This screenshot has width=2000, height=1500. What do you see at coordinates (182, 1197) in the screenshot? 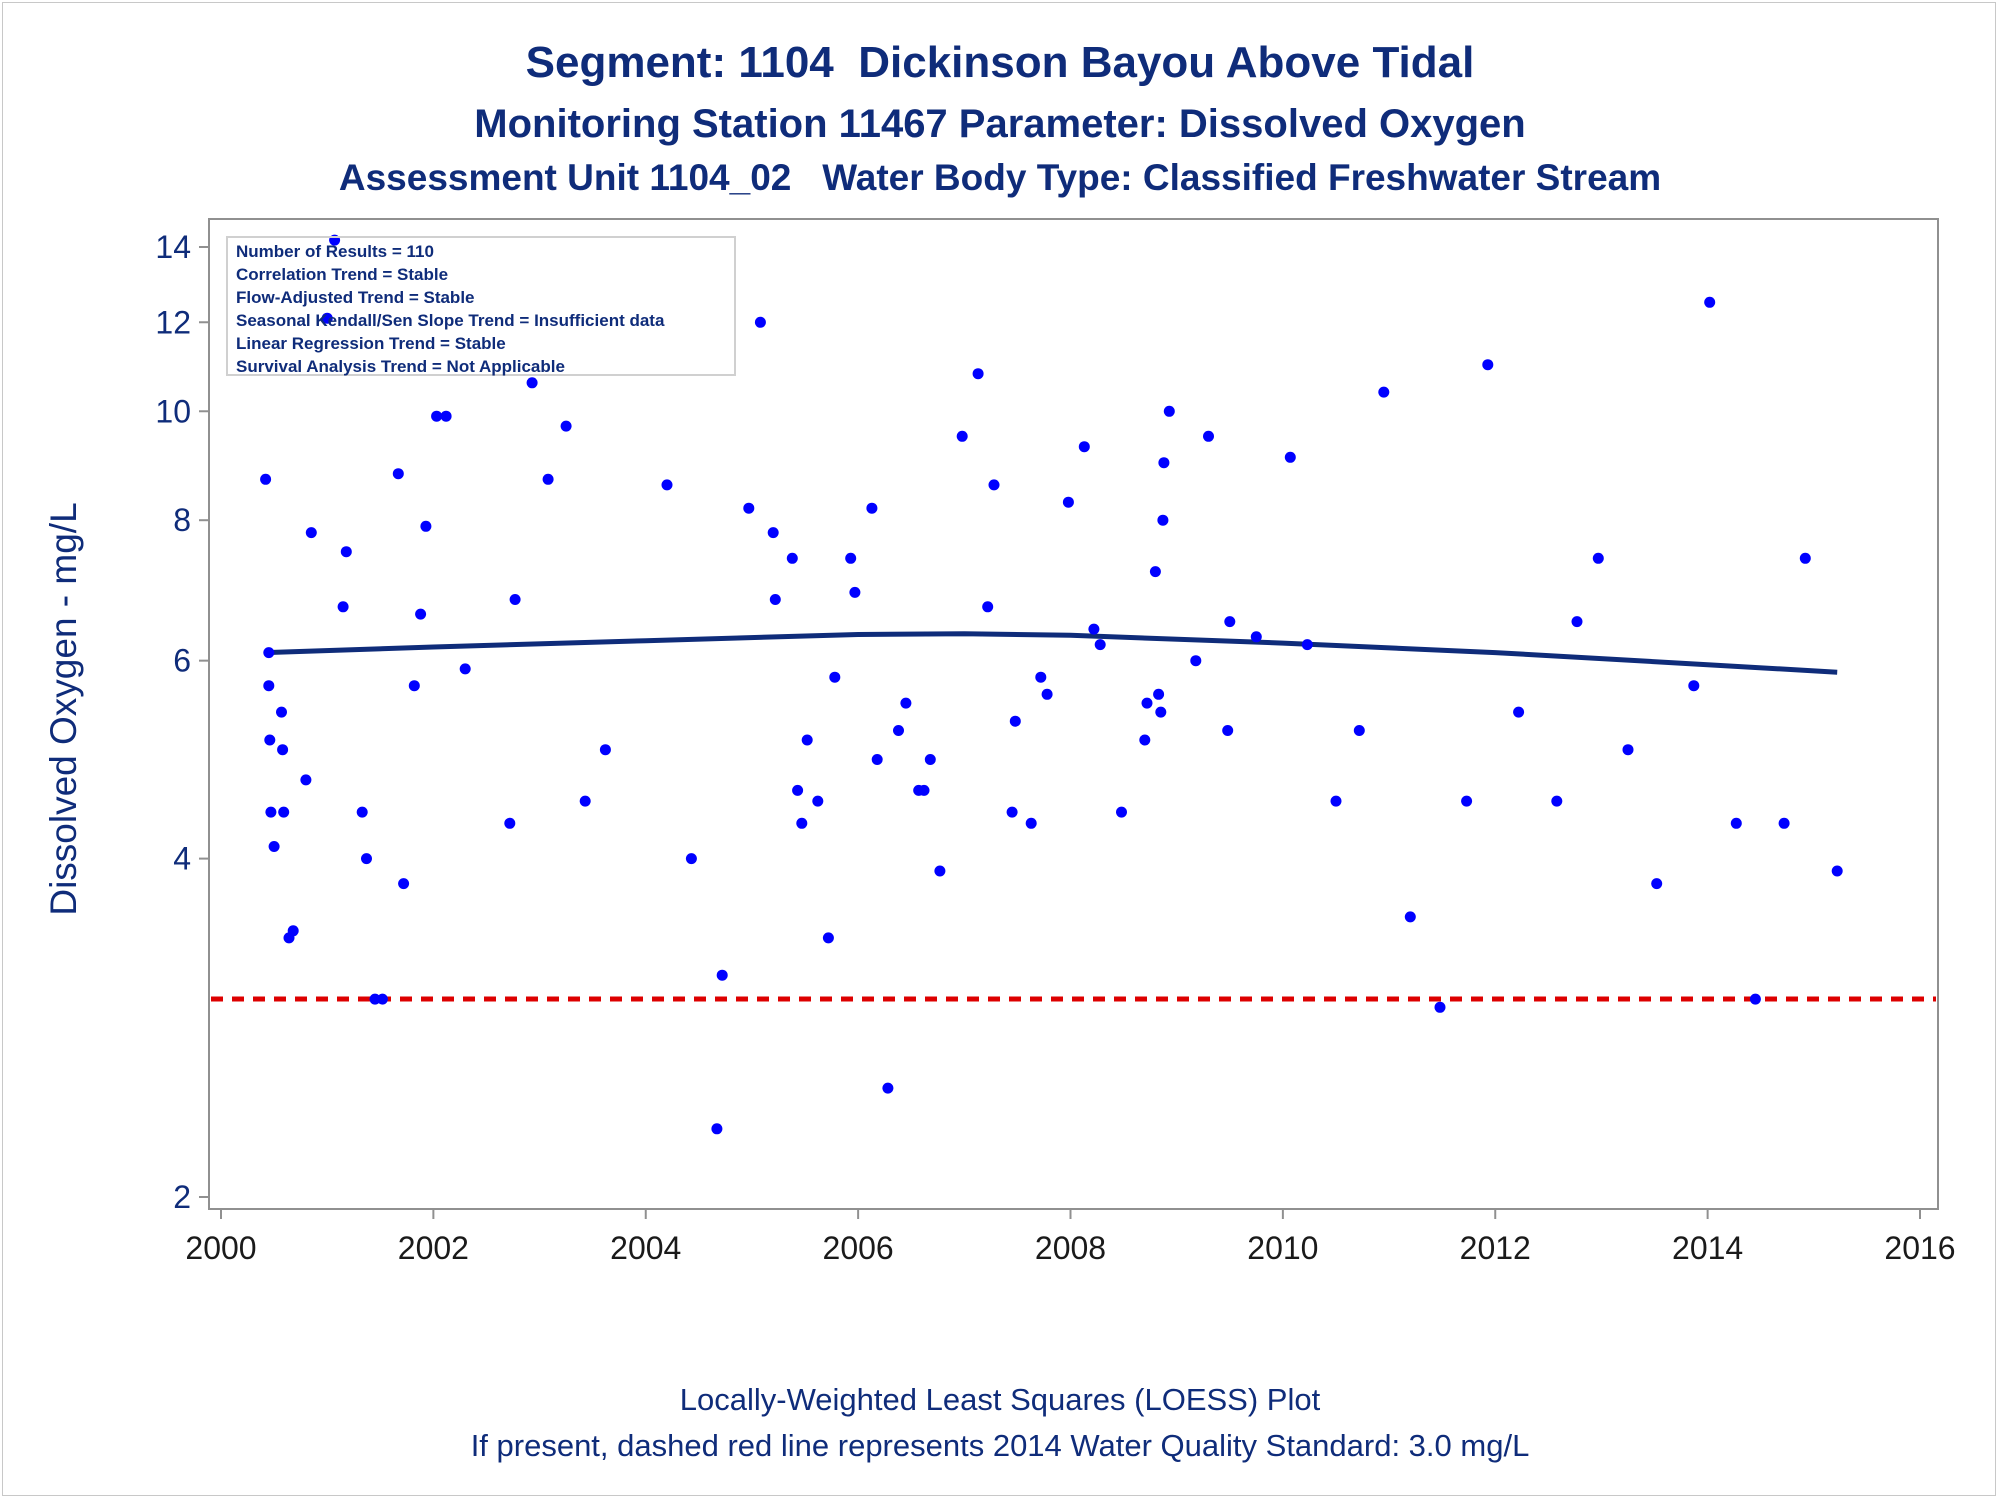
I see `y-tick-label: 2` at bounding box center [182, 1197].